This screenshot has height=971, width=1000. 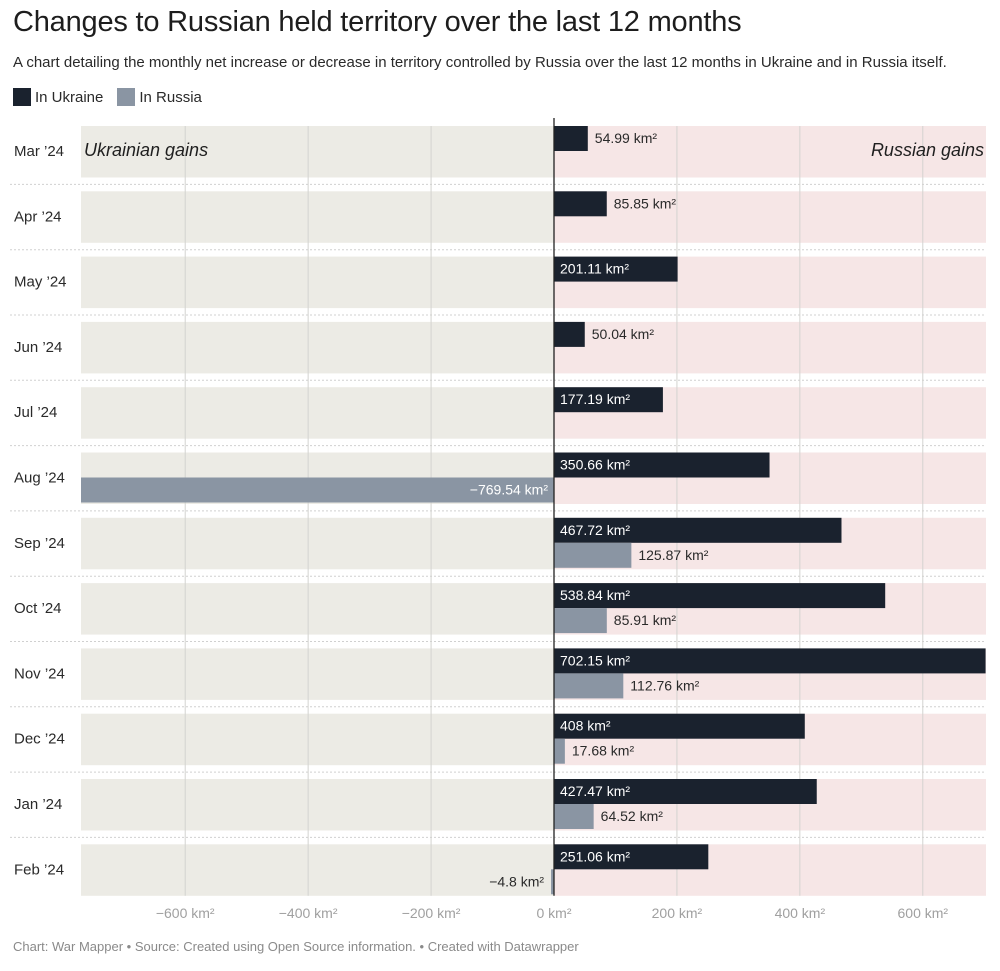 I want to click on value-label-in-russia: 85.91 km², so click(x=645, y=620).